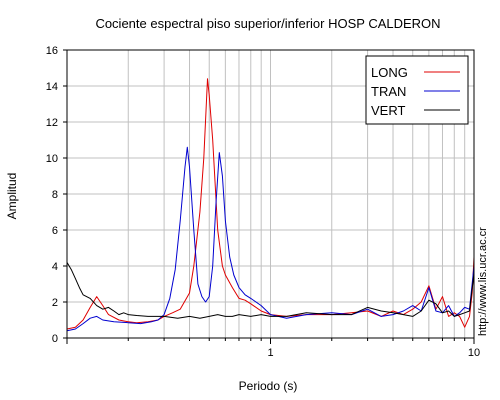 The image size is (500, 400). What do you see at coordinates (55, 267) in the screenshot?
I see `y-tick-label: 4` at bounding box center [55, 267].